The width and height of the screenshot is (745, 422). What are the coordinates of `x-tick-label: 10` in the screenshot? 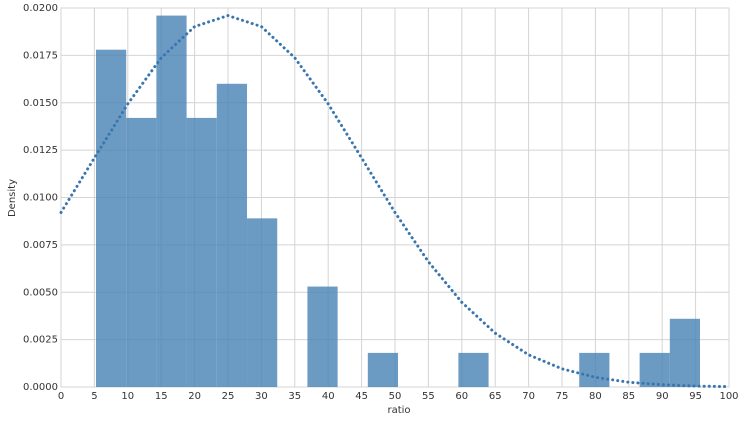 It's located at (127, 396).